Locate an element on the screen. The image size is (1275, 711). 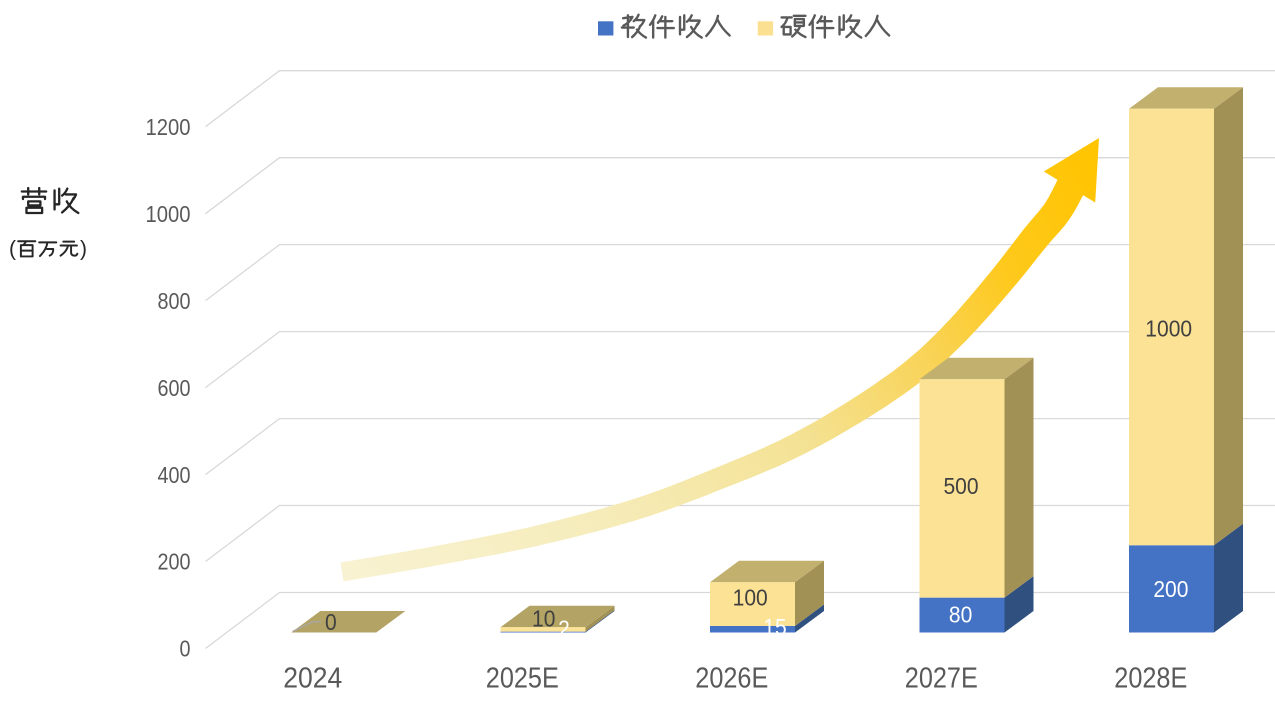
svg-text: 15 is located at coordinates (774, 627).